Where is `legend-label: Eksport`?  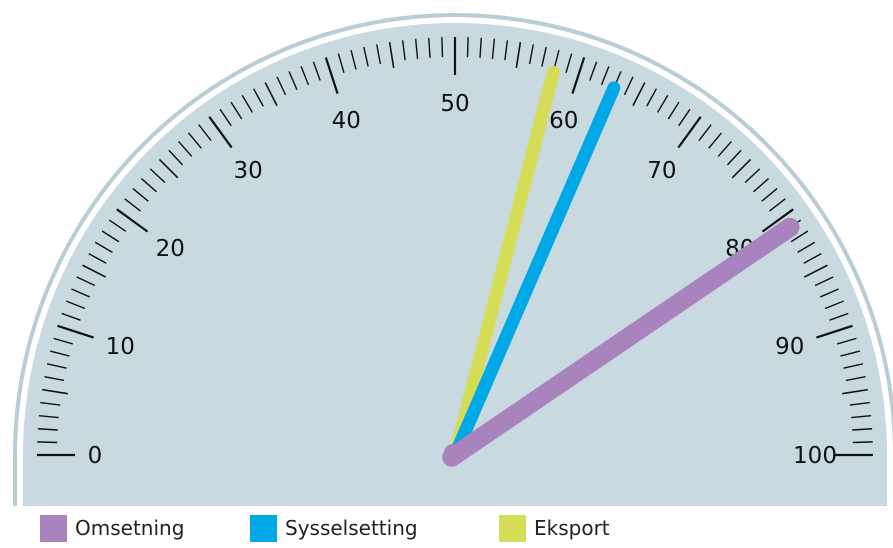 legend-label: Eksport is located at coordinates (572, 528).